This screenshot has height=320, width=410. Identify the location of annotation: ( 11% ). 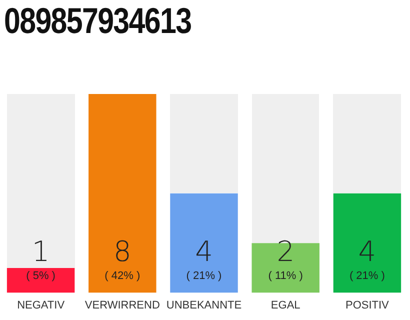
(285, 276).